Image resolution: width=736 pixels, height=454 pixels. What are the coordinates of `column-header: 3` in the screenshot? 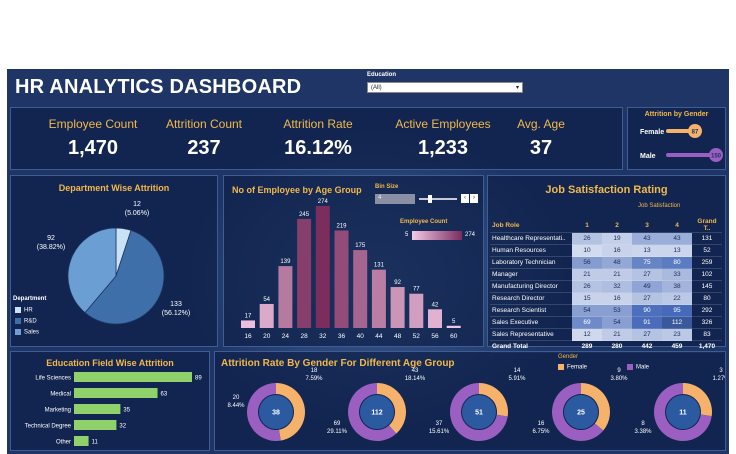 It's located at (647, 225).